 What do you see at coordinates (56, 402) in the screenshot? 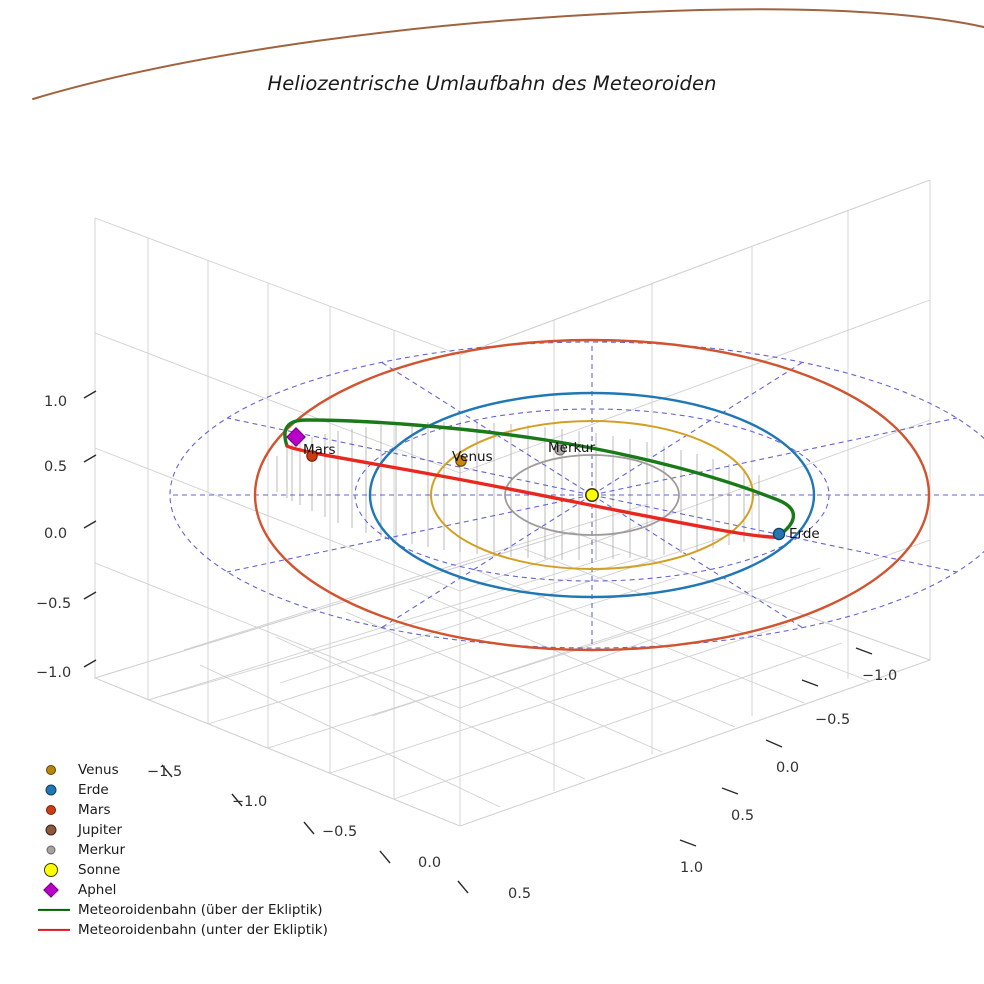
I see `z-tick-label-0: 1.0` at bounding box center [56, 402].